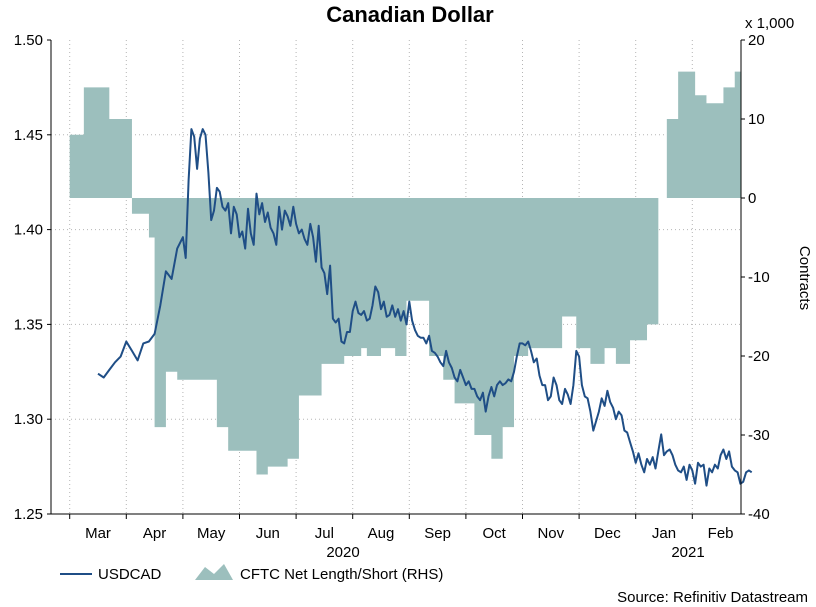  I want to click on left-tick-label: 1.40, so click(28, 230).